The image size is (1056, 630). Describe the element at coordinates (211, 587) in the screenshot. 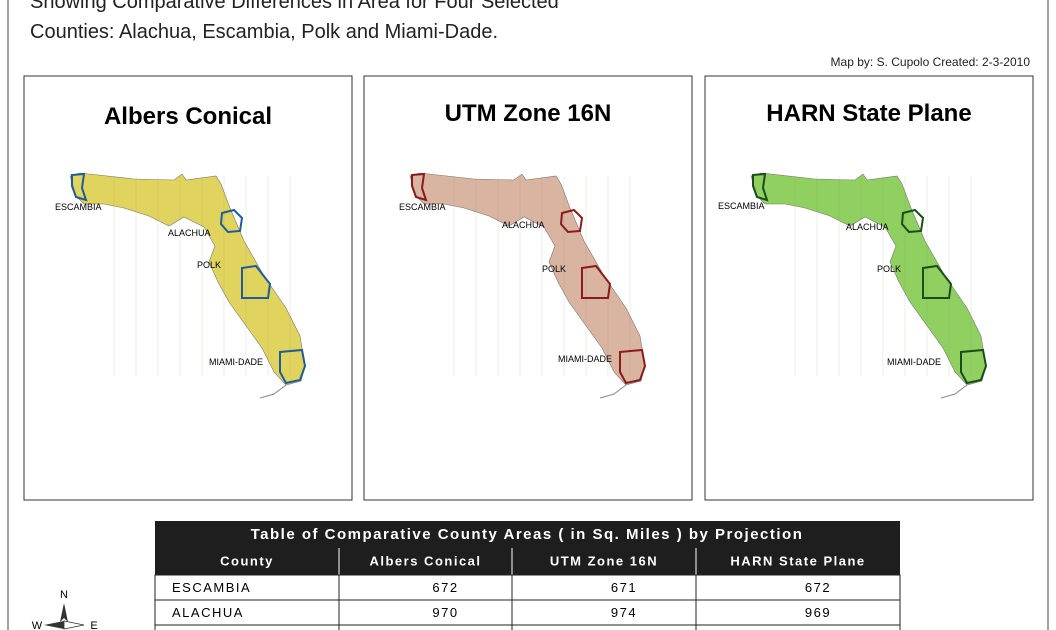

I see `county-name: ESCAMBIA` at that location.